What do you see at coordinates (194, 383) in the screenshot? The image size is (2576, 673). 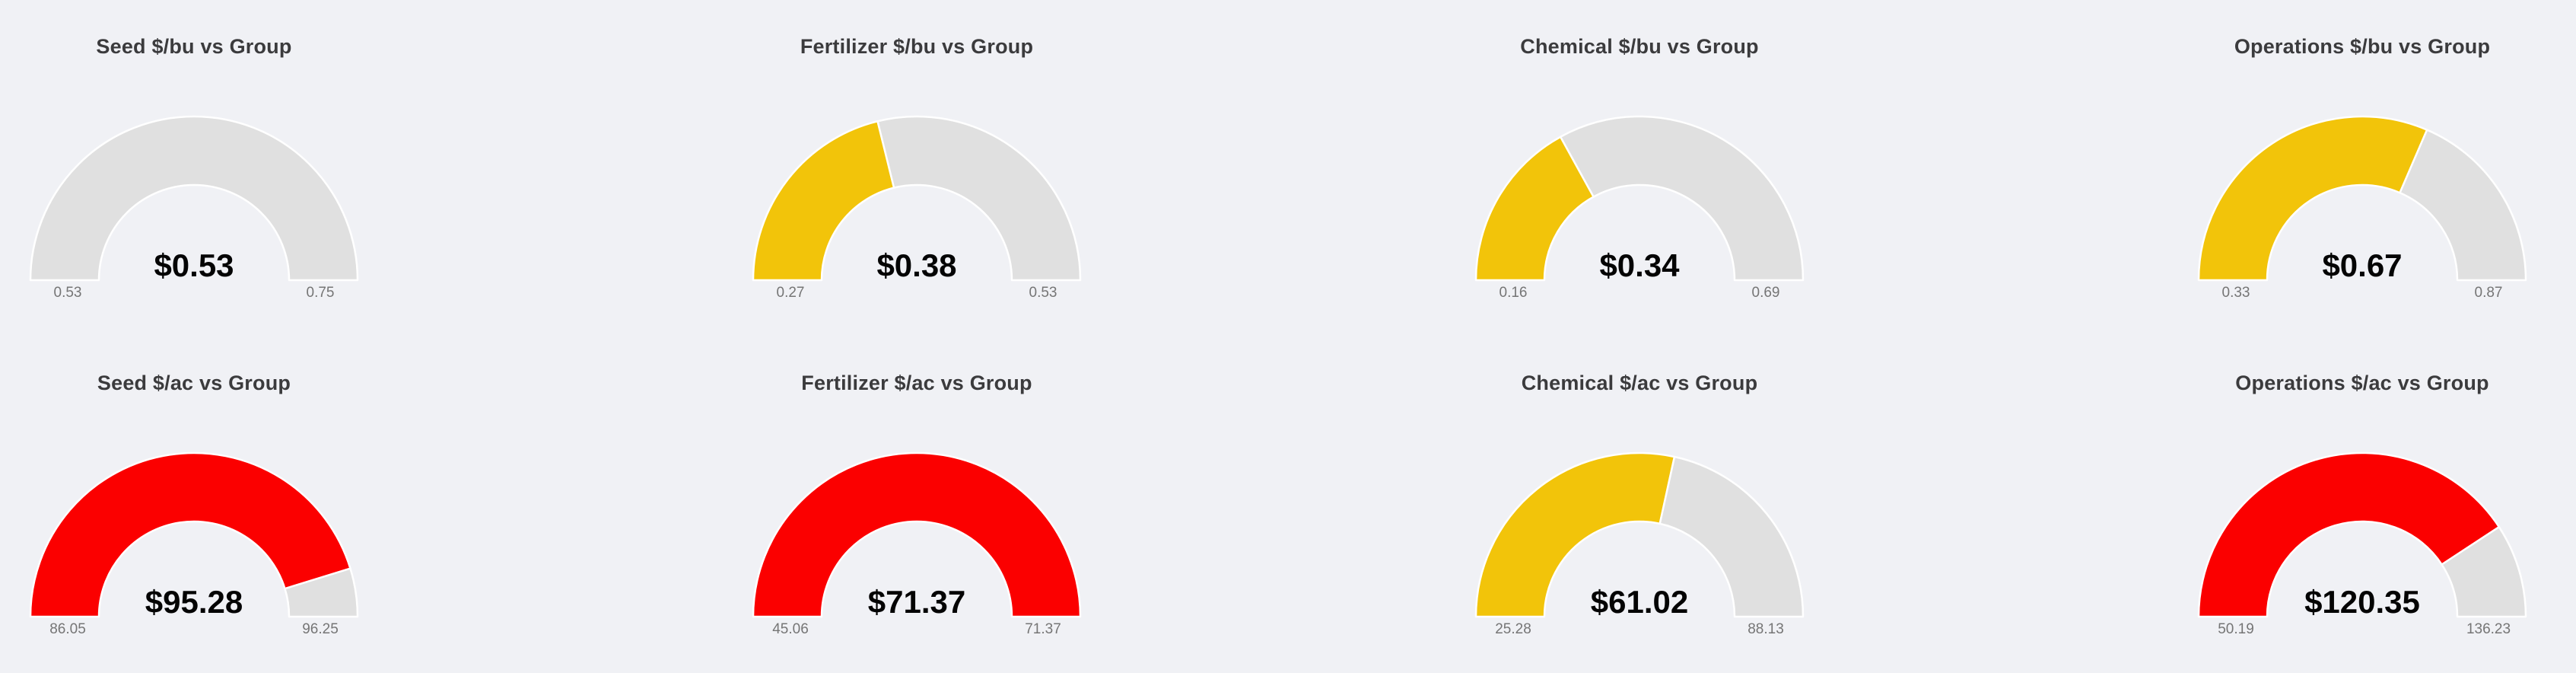 I see `gauge-title: Seed $/ac vs Group` at bounding box center [194, 383].